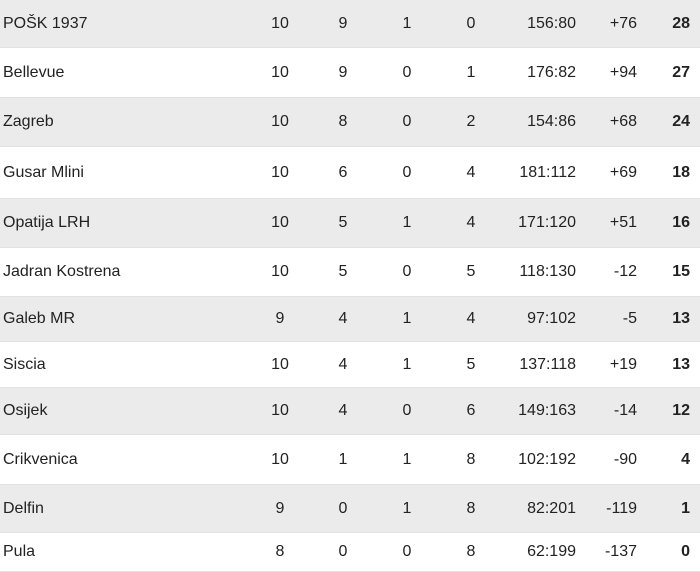  I want to click on table-row: Bellevue 10 9 0 1 176:82 +94 27, so click(350, 73).